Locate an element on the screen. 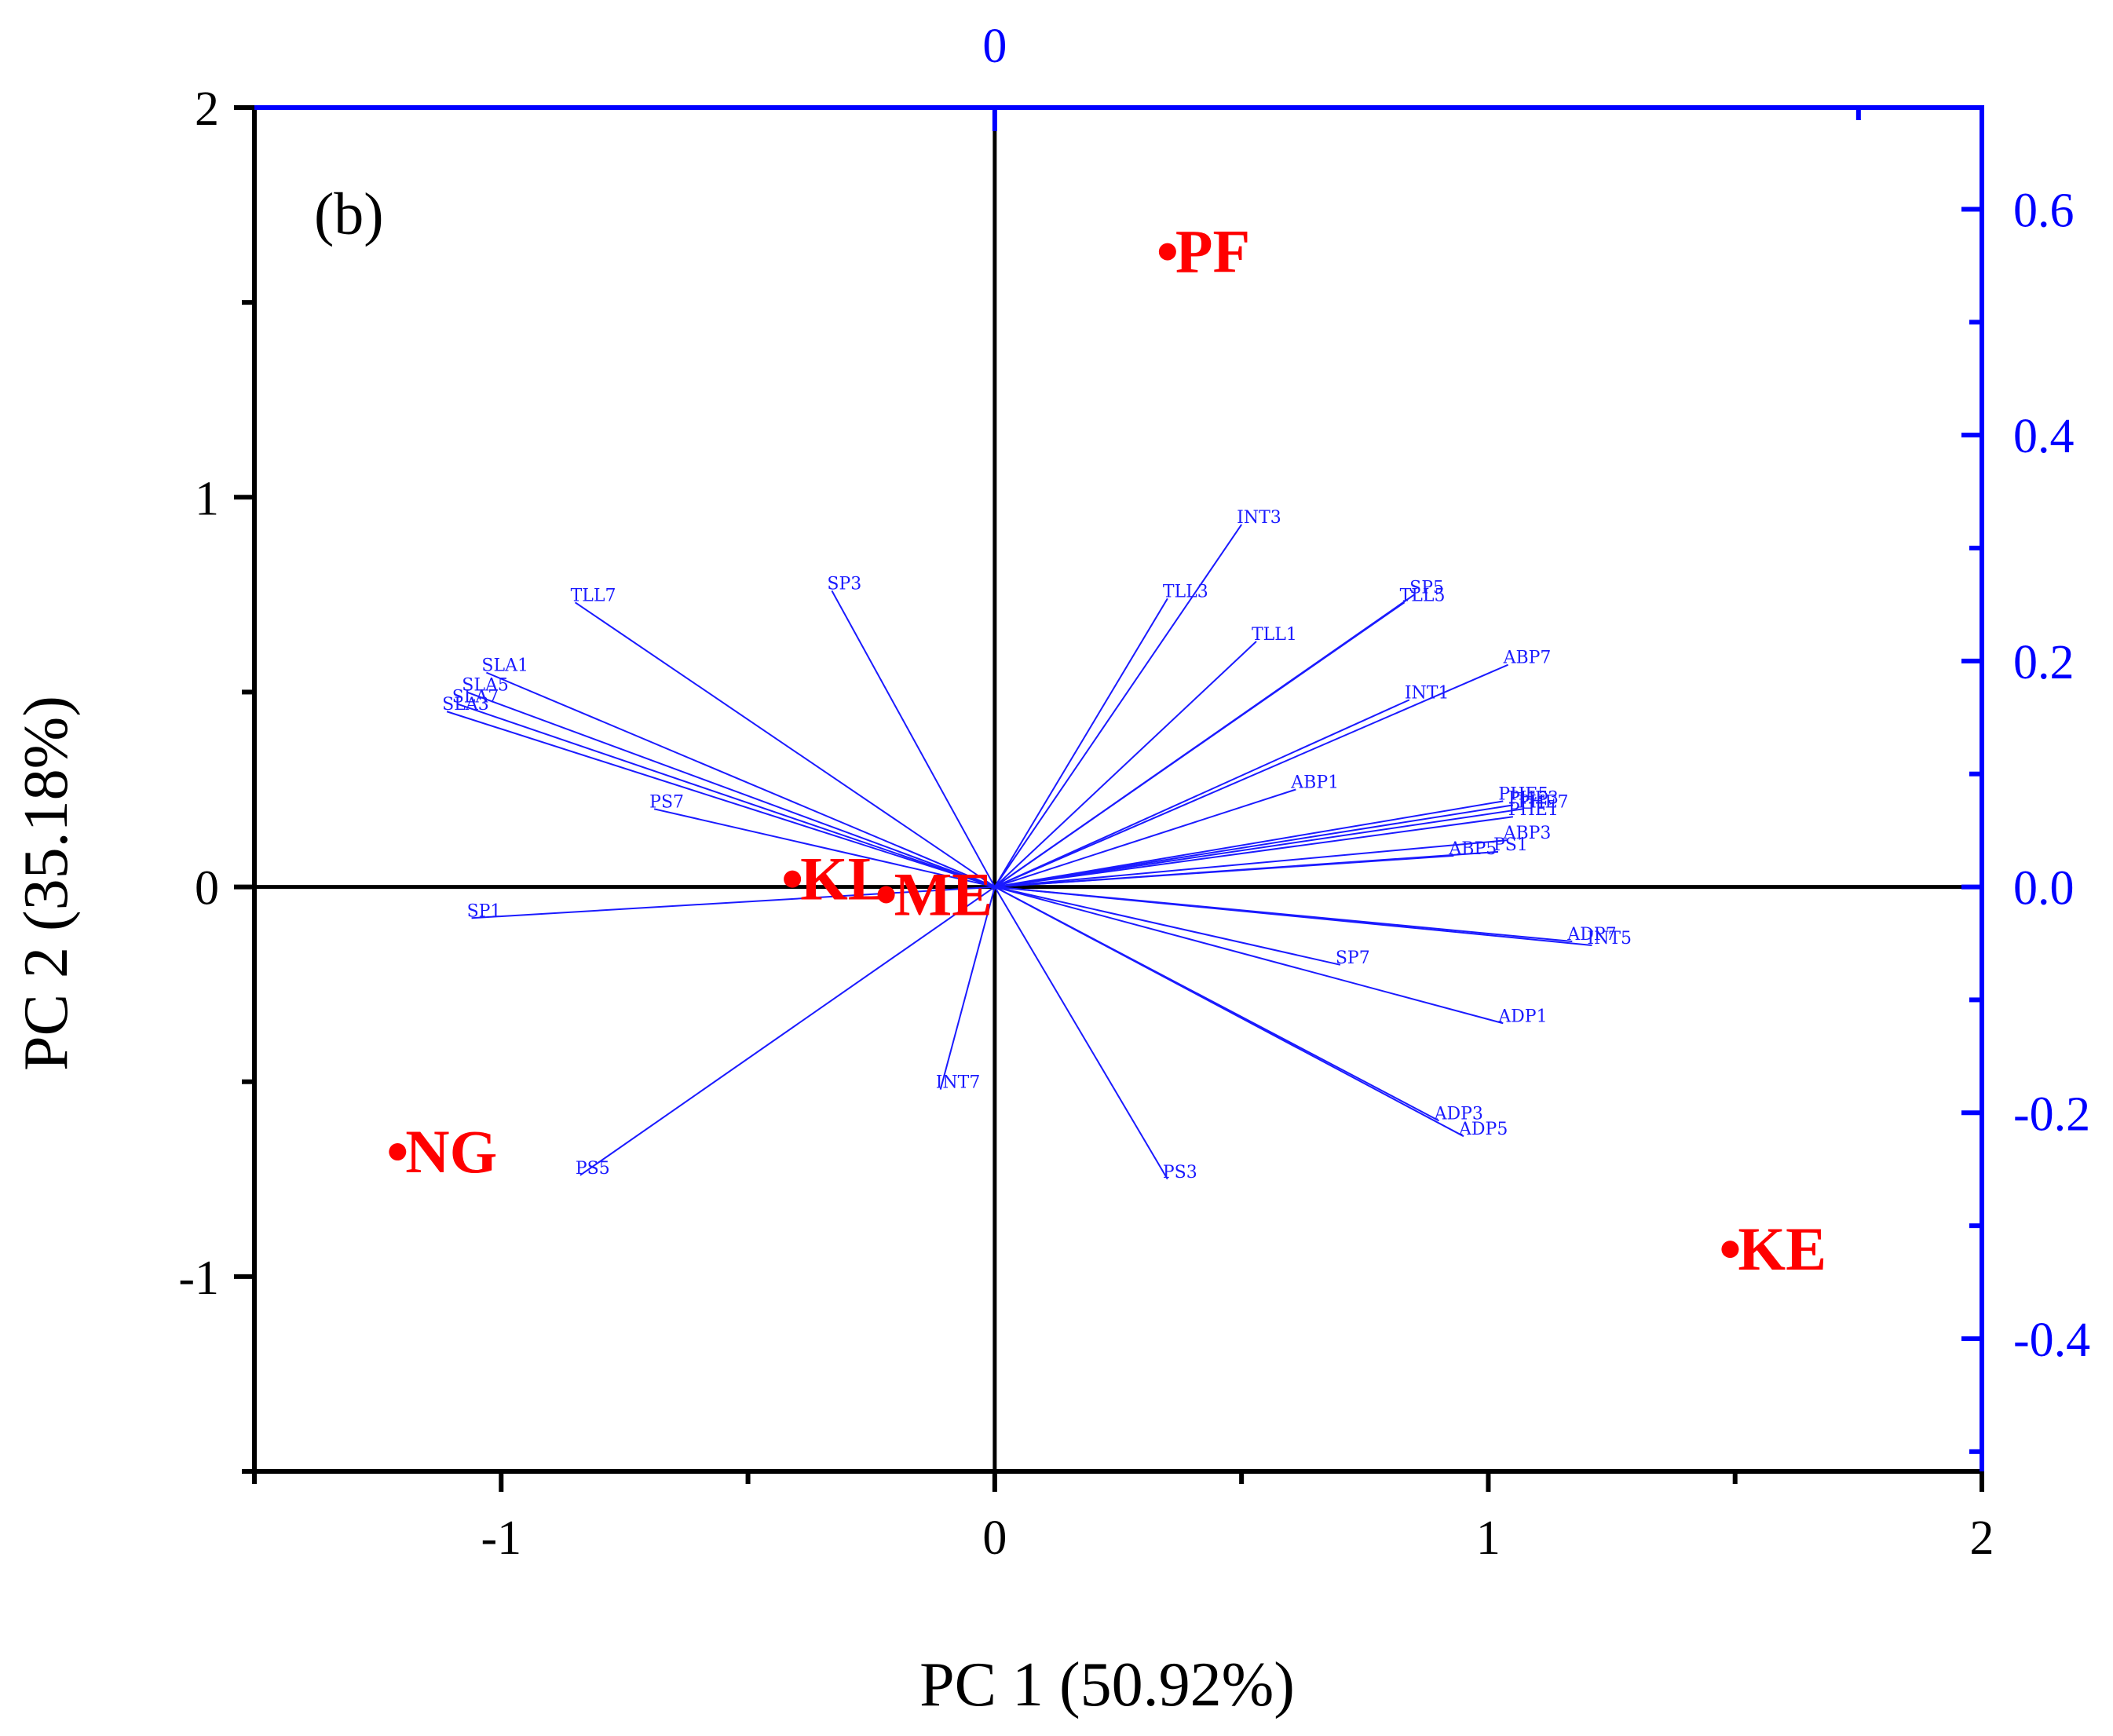  loading-label-abp3: ABP3 is located at coordinates (1527, 833).